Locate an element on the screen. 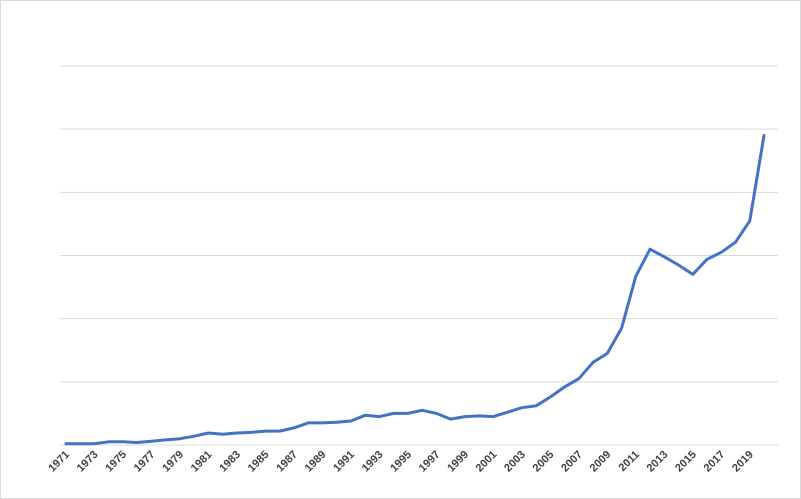 The height and width of the screenshot is (499, 801). x-tick-label-1991: 1991 is located at coordinates (344, 462).